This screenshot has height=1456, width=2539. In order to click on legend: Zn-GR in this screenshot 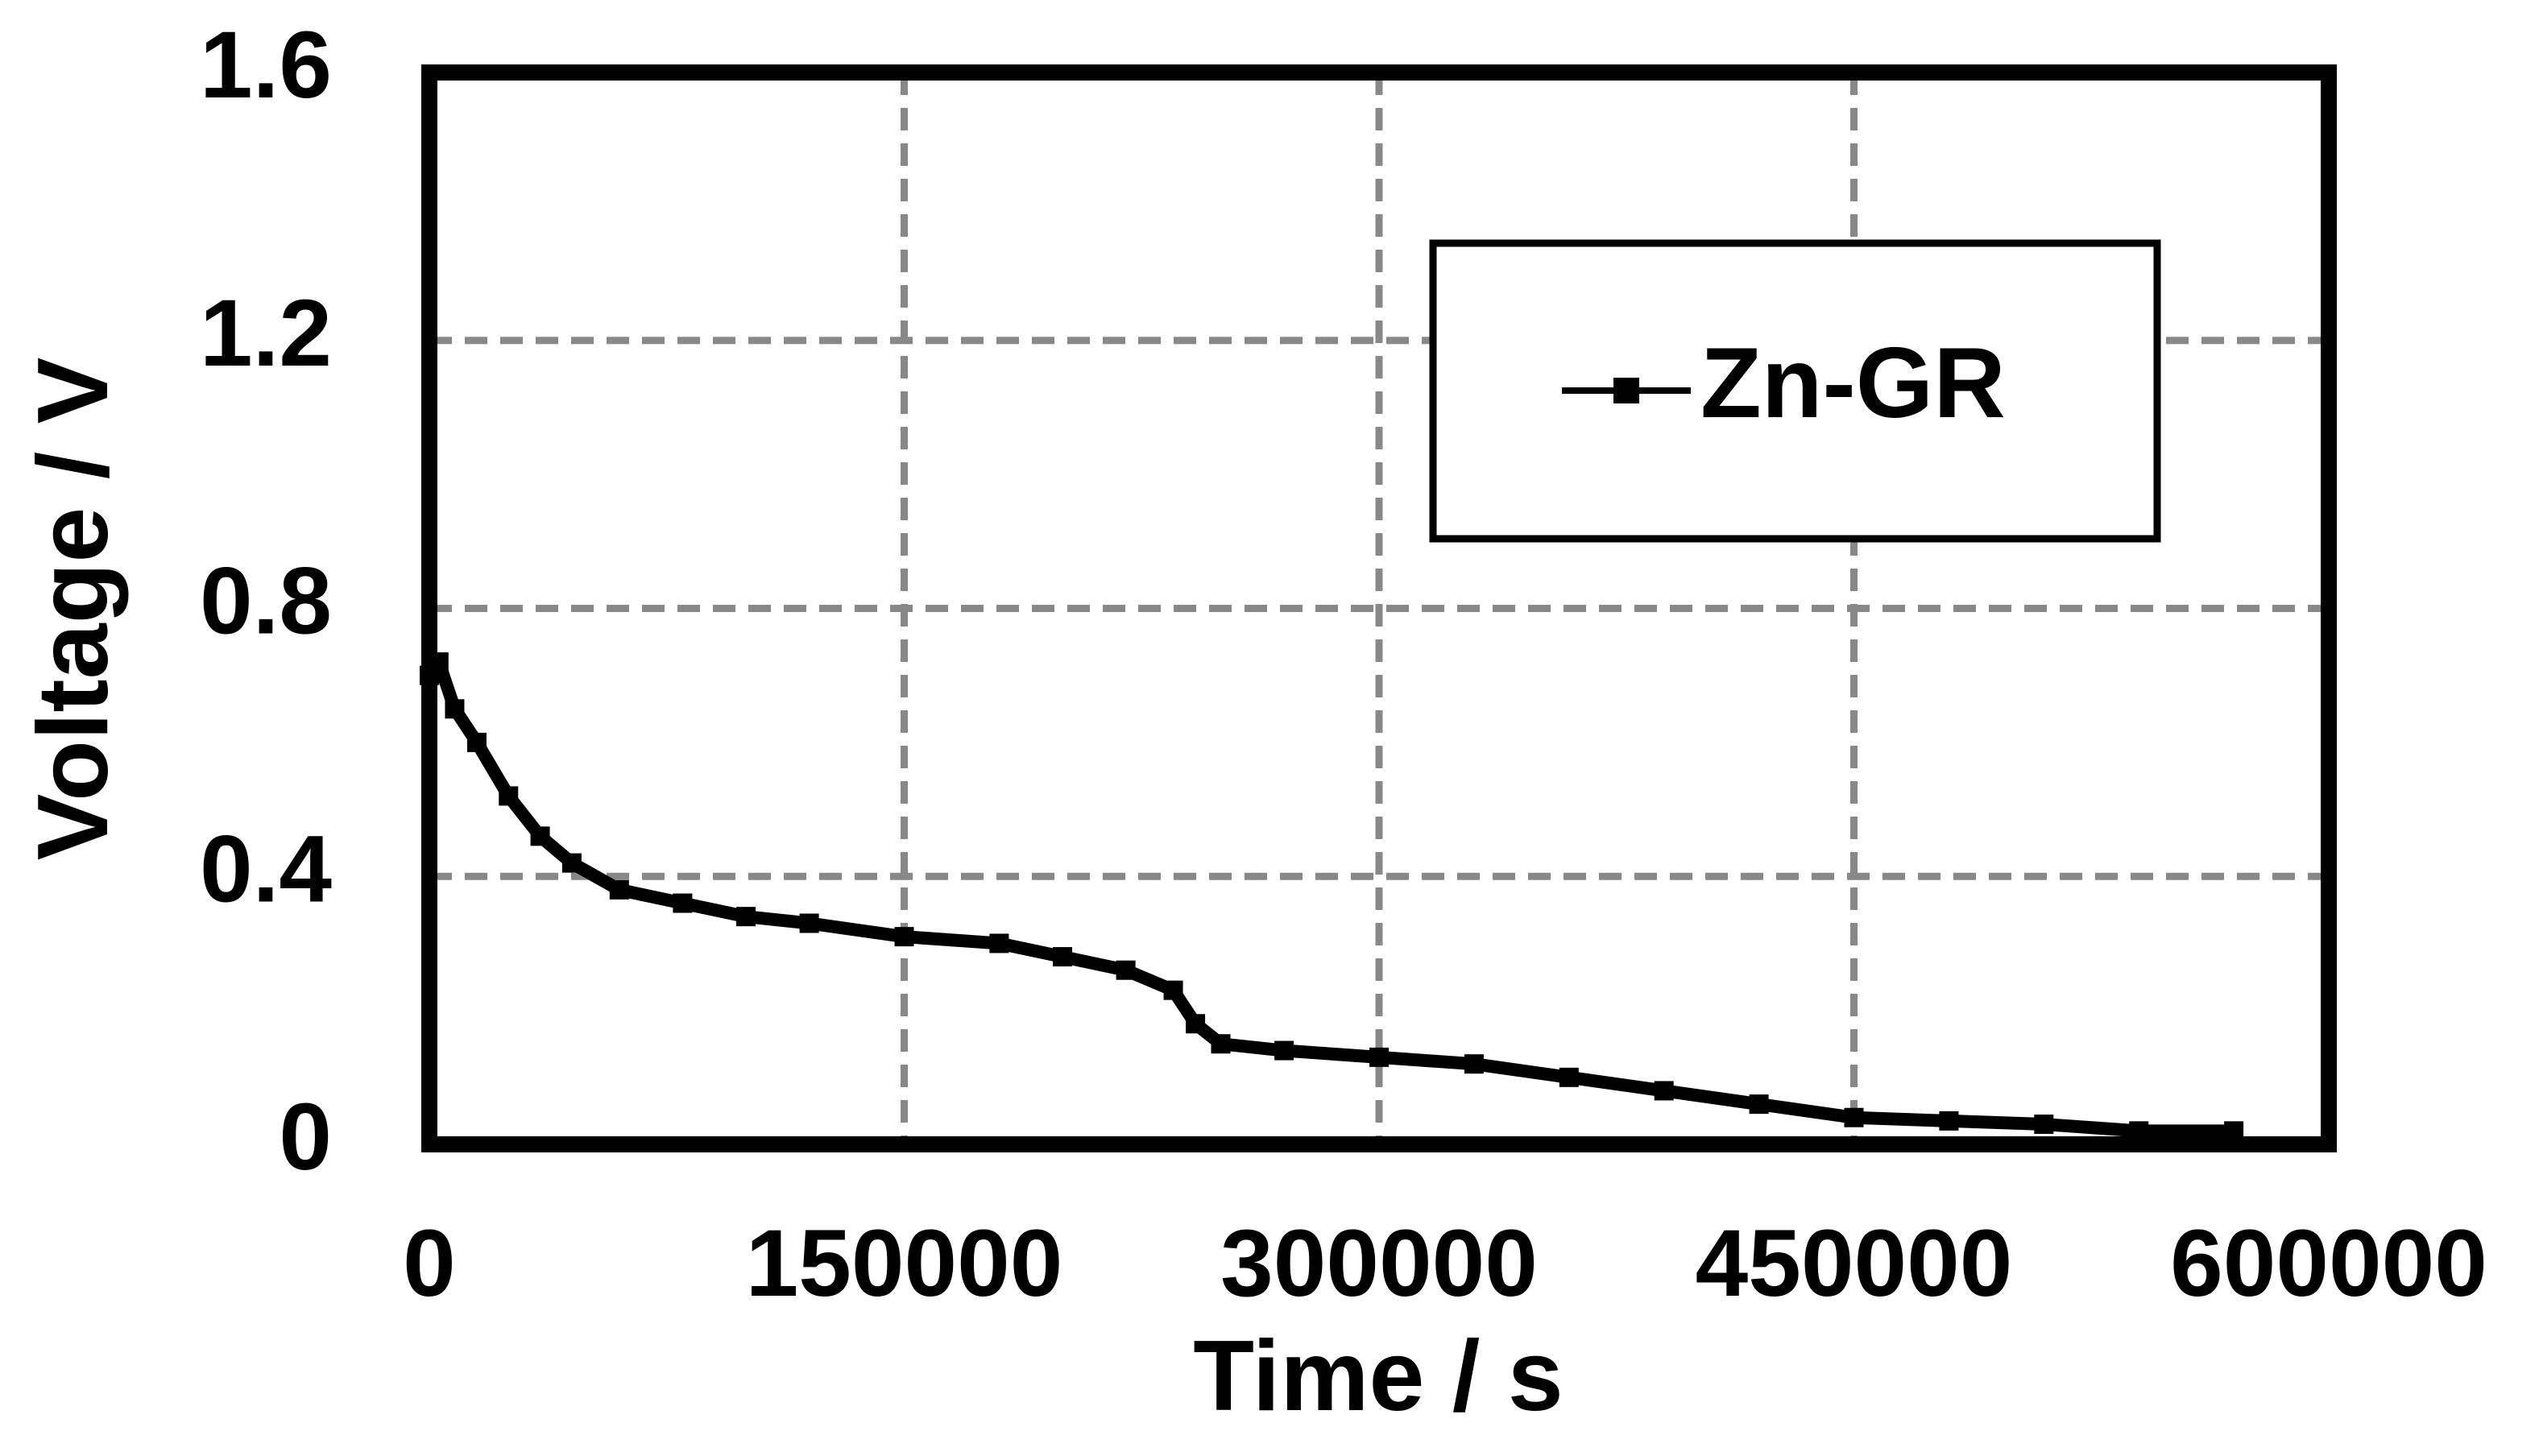, I will do `click(1795, 391)`.